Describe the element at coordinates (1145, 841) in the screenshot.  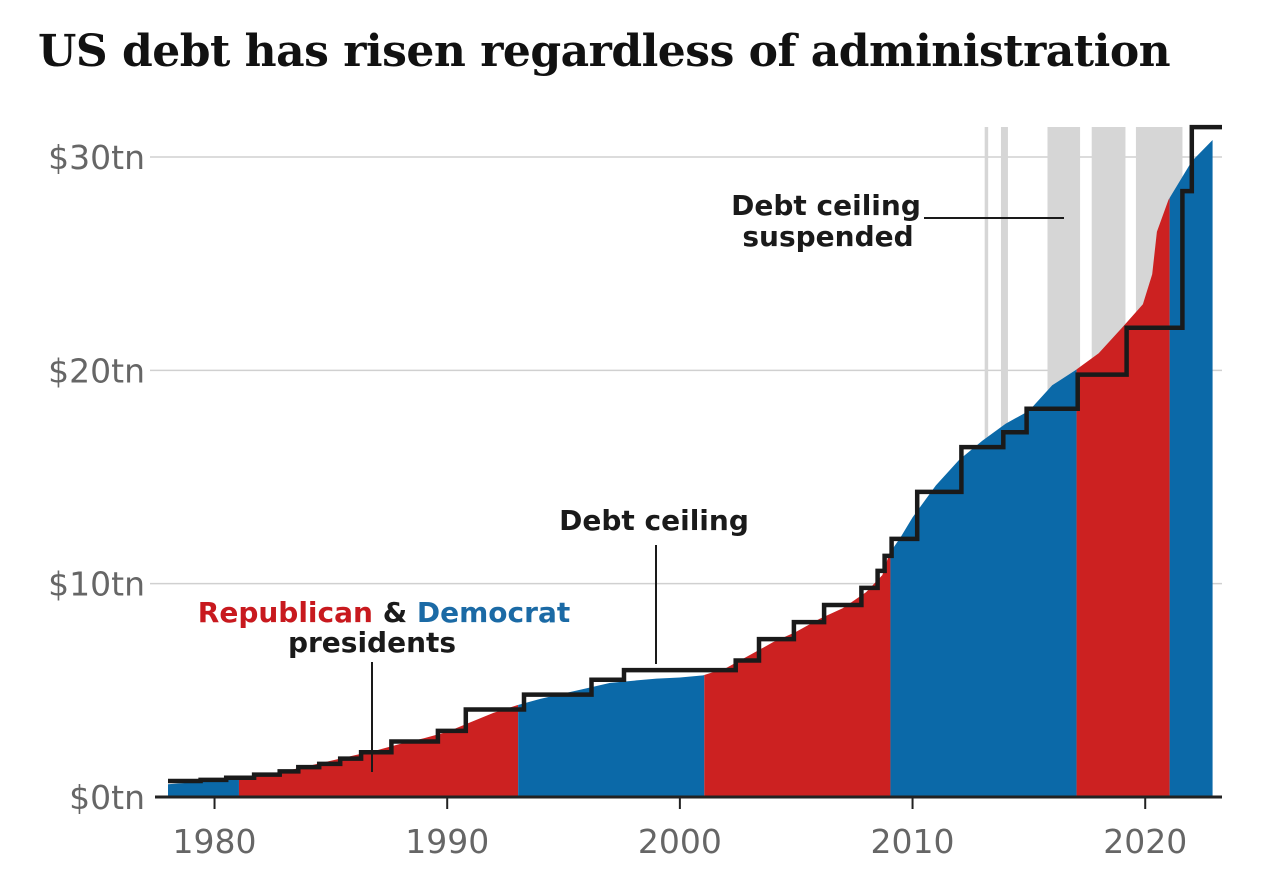
I see `x-tick-label: 2020` at that location.